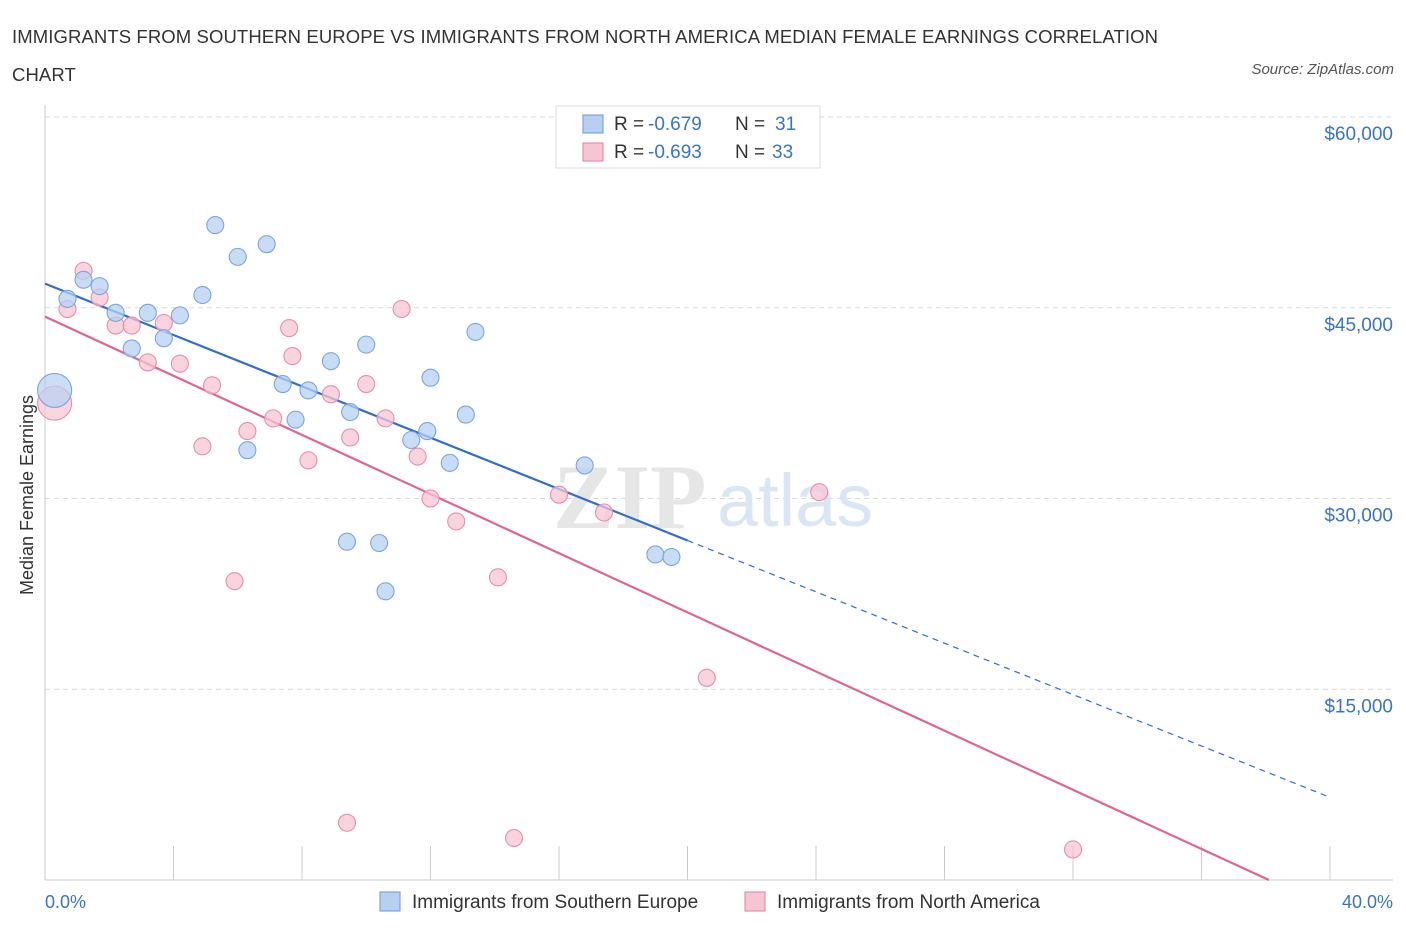 This screenshot has width=1406, height=930. I want to click on x-tick-label-max: 40.0%, so click(1367, 902).